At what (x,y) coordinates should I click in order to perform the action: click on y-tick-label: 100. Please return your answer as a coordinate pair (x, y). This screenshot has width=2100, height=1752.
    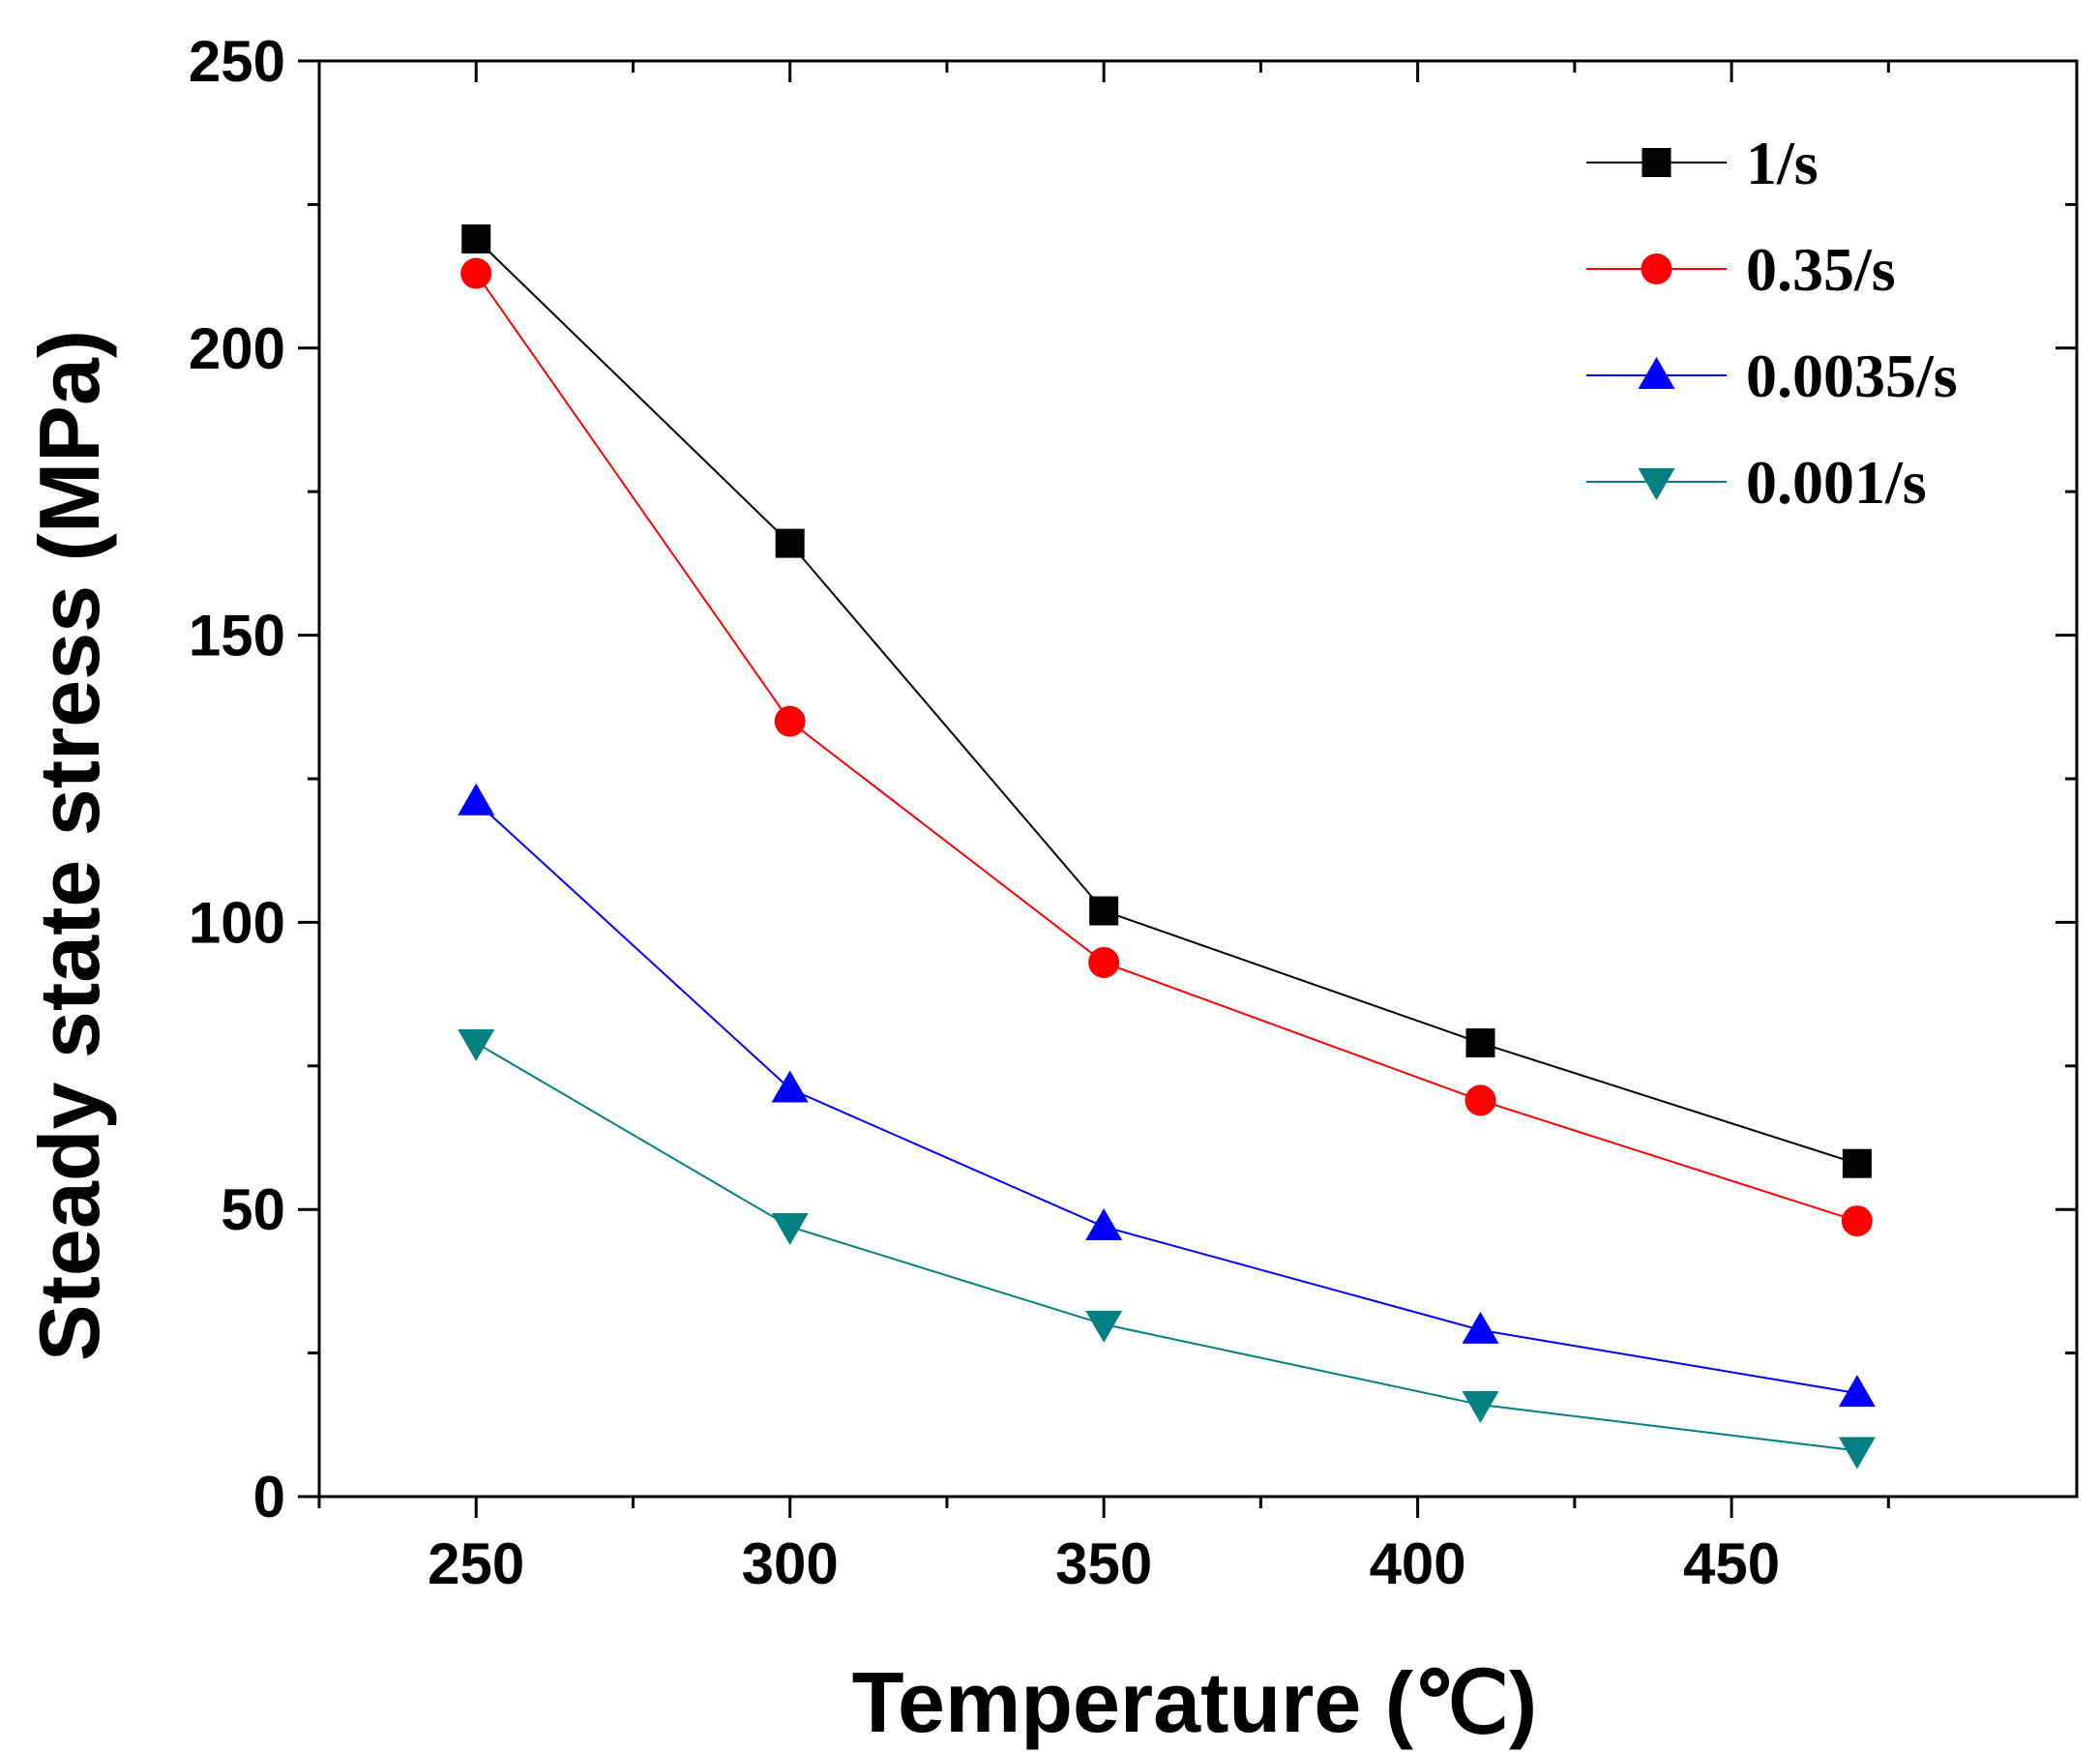
    Looking at the image, I should click on (237, 922).